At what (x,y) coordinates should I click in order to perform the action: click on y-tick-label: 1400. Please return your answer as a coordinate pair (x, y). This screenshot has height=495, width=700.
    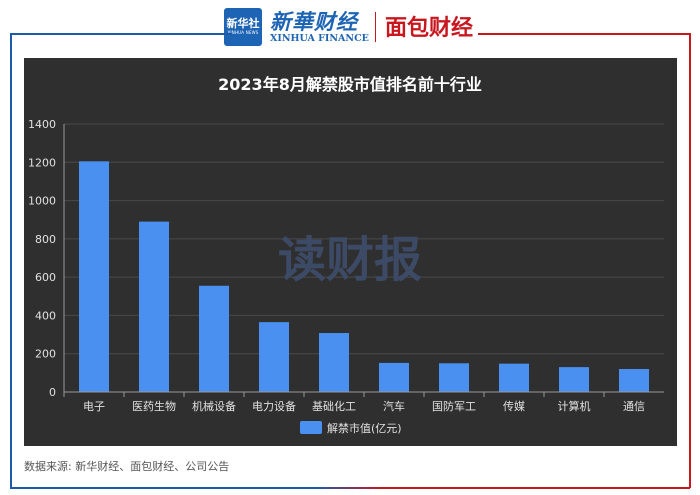
    Looking at the image, I should click on (42, 124).